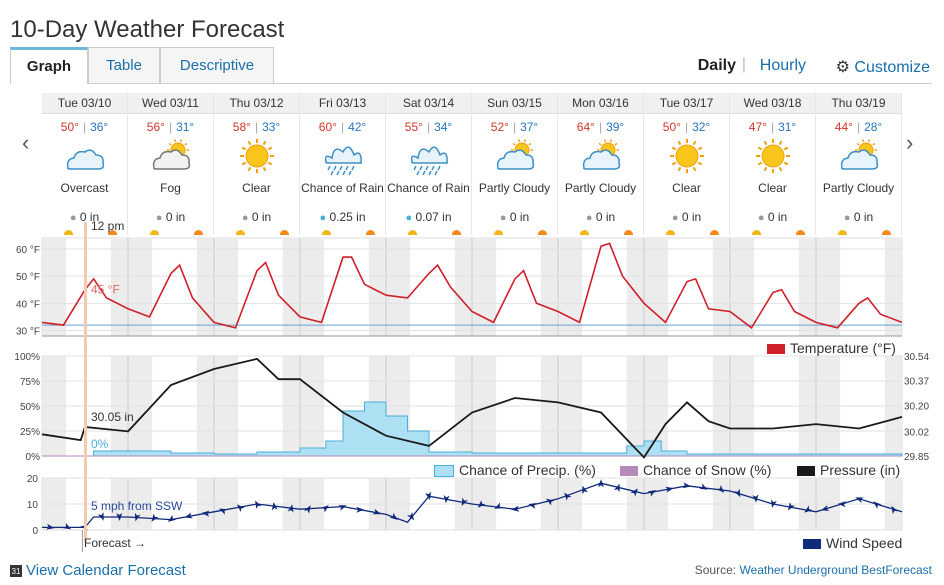  Describe the element at coordinates (601, 164) in the screenshot. I see `day-column: Mon 03/16 64° | 39° Partly Cloudy ● 0 in` at that location.